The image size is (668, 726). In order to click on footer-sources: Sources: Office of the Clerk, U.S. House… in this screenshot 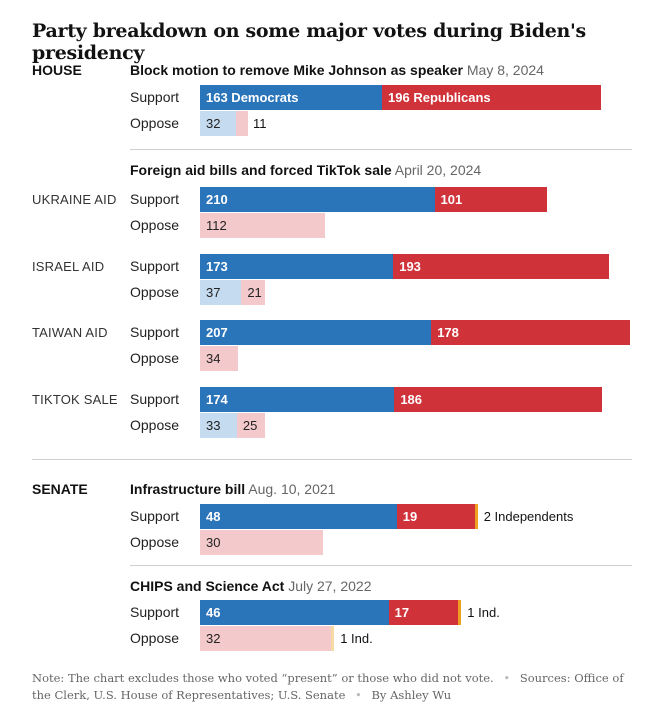, I will do `click(328, 686)`.